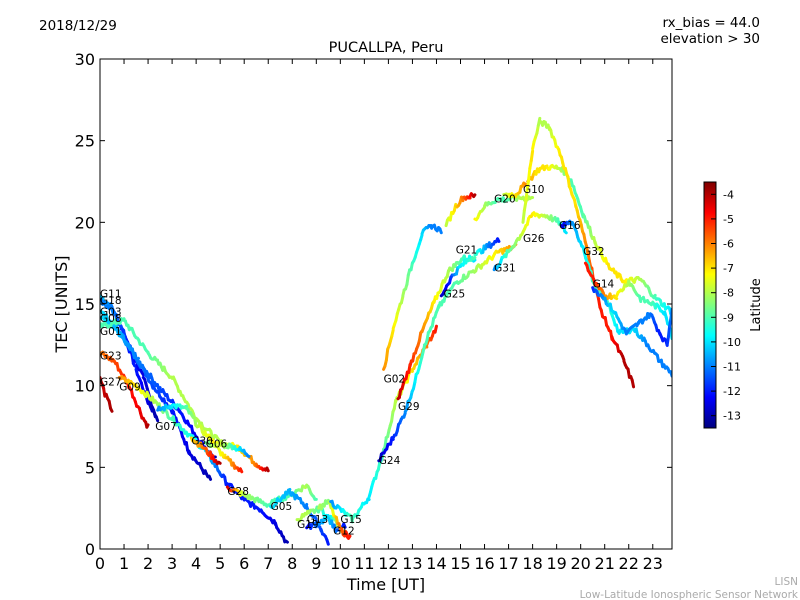 This screenshot has width=800, height=600. Describe the element at coordinates (292, 563) in the screenshot. I see `x-tick-label: 8` at that location.